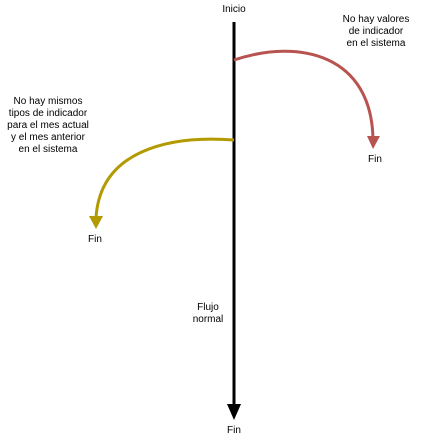 Image resolution: width=426 pixels, height=441 pixels. I want to click on condition-line: tipos de indicador, so click(48, 113).